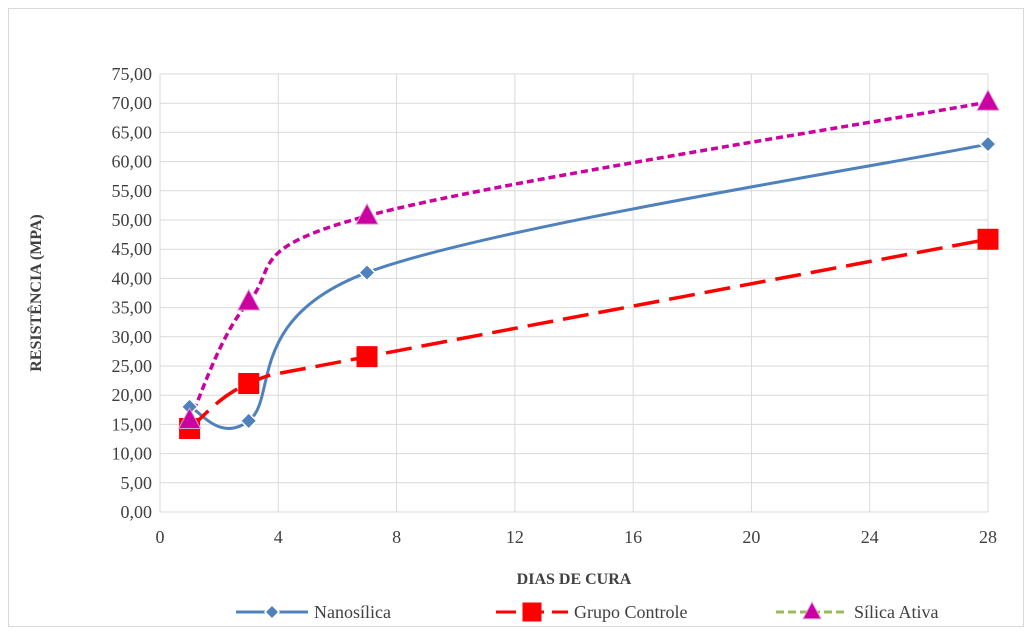 Image resolution: width=1034 pixels, height=635 pixels. I want to click on x-tick-label: 4, so click(278, 537).